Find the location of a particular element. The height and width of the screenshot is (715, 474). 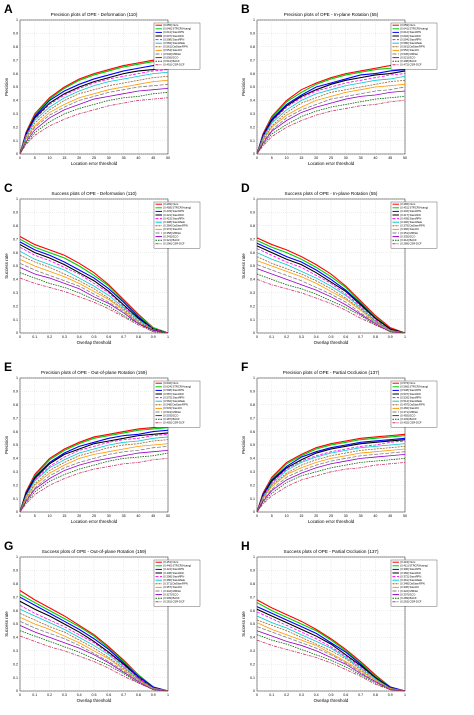

x-tick-label: 45 is located at coordinates (390, 158).